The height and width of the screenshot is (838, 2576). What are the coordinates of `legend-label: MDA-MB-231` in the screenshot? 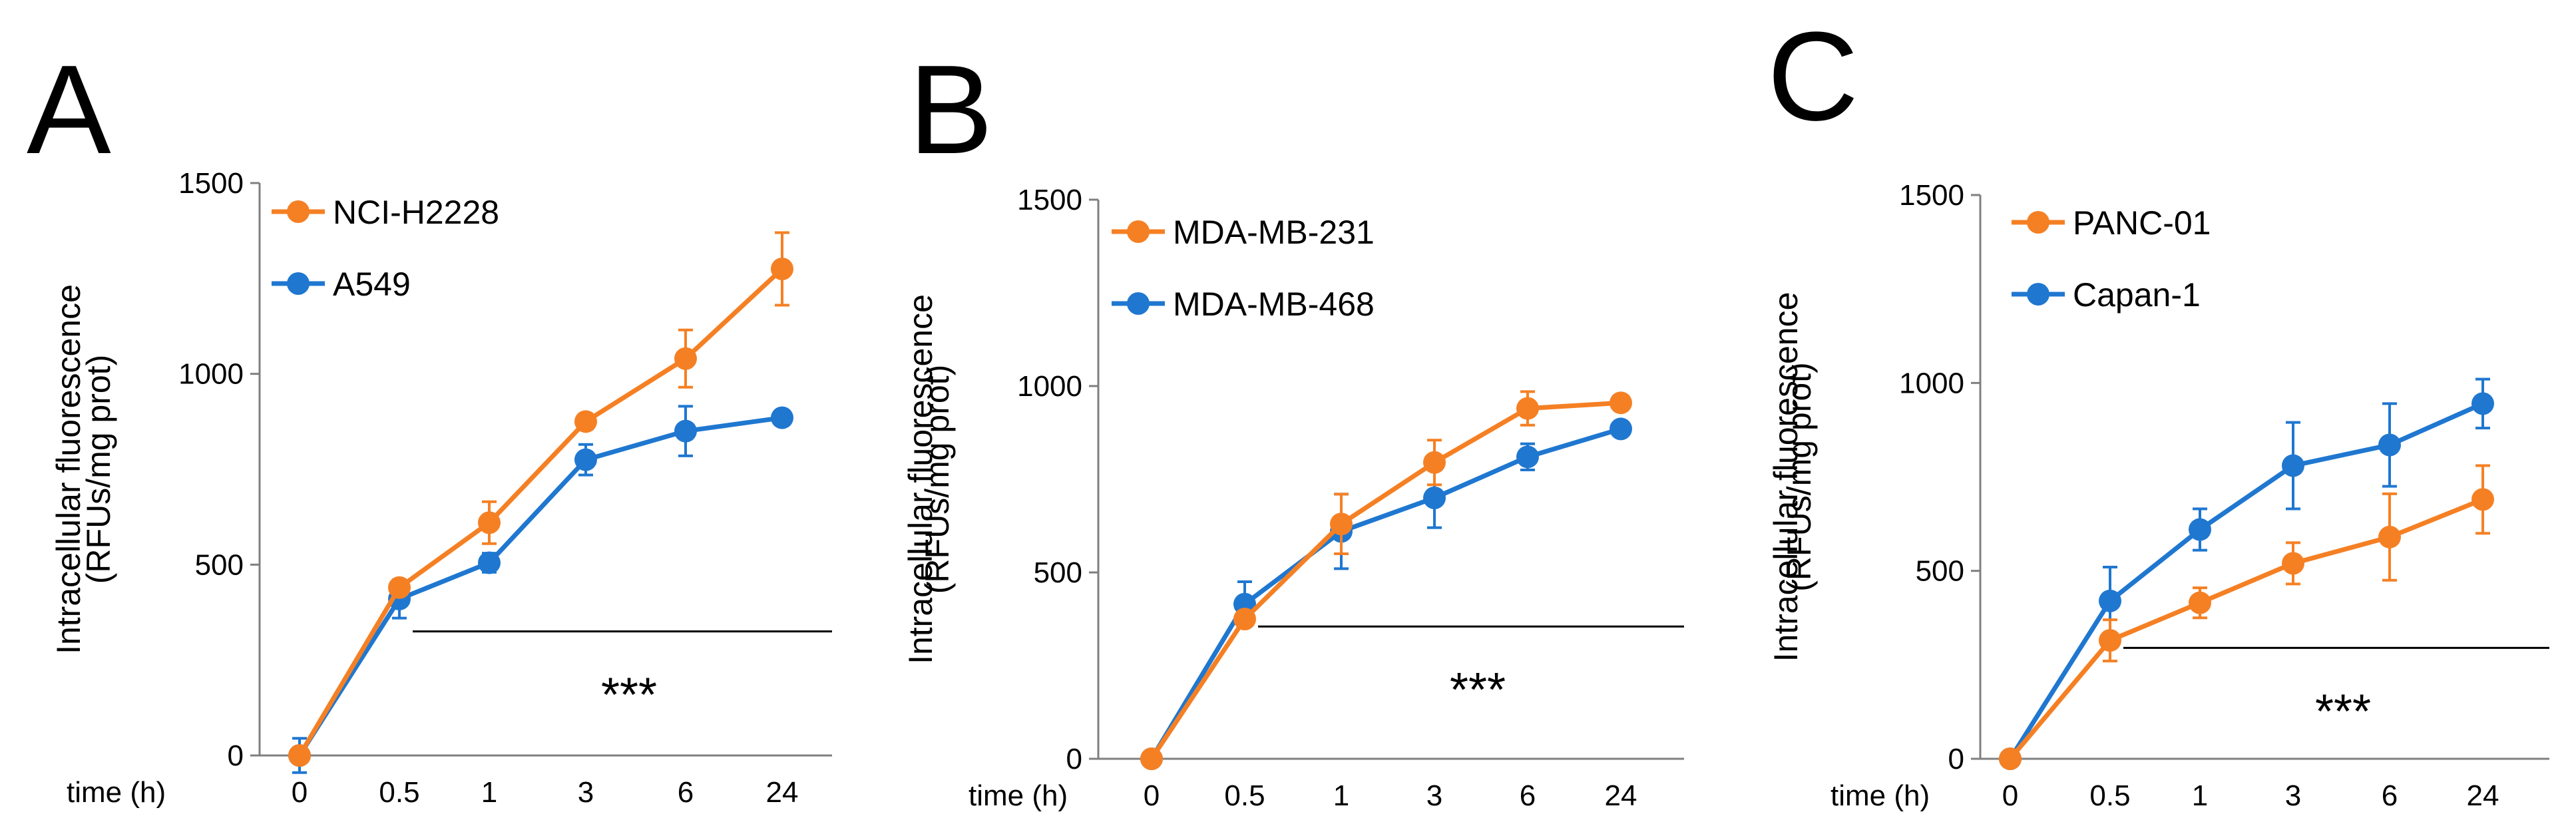 It's located at (1274, 232).